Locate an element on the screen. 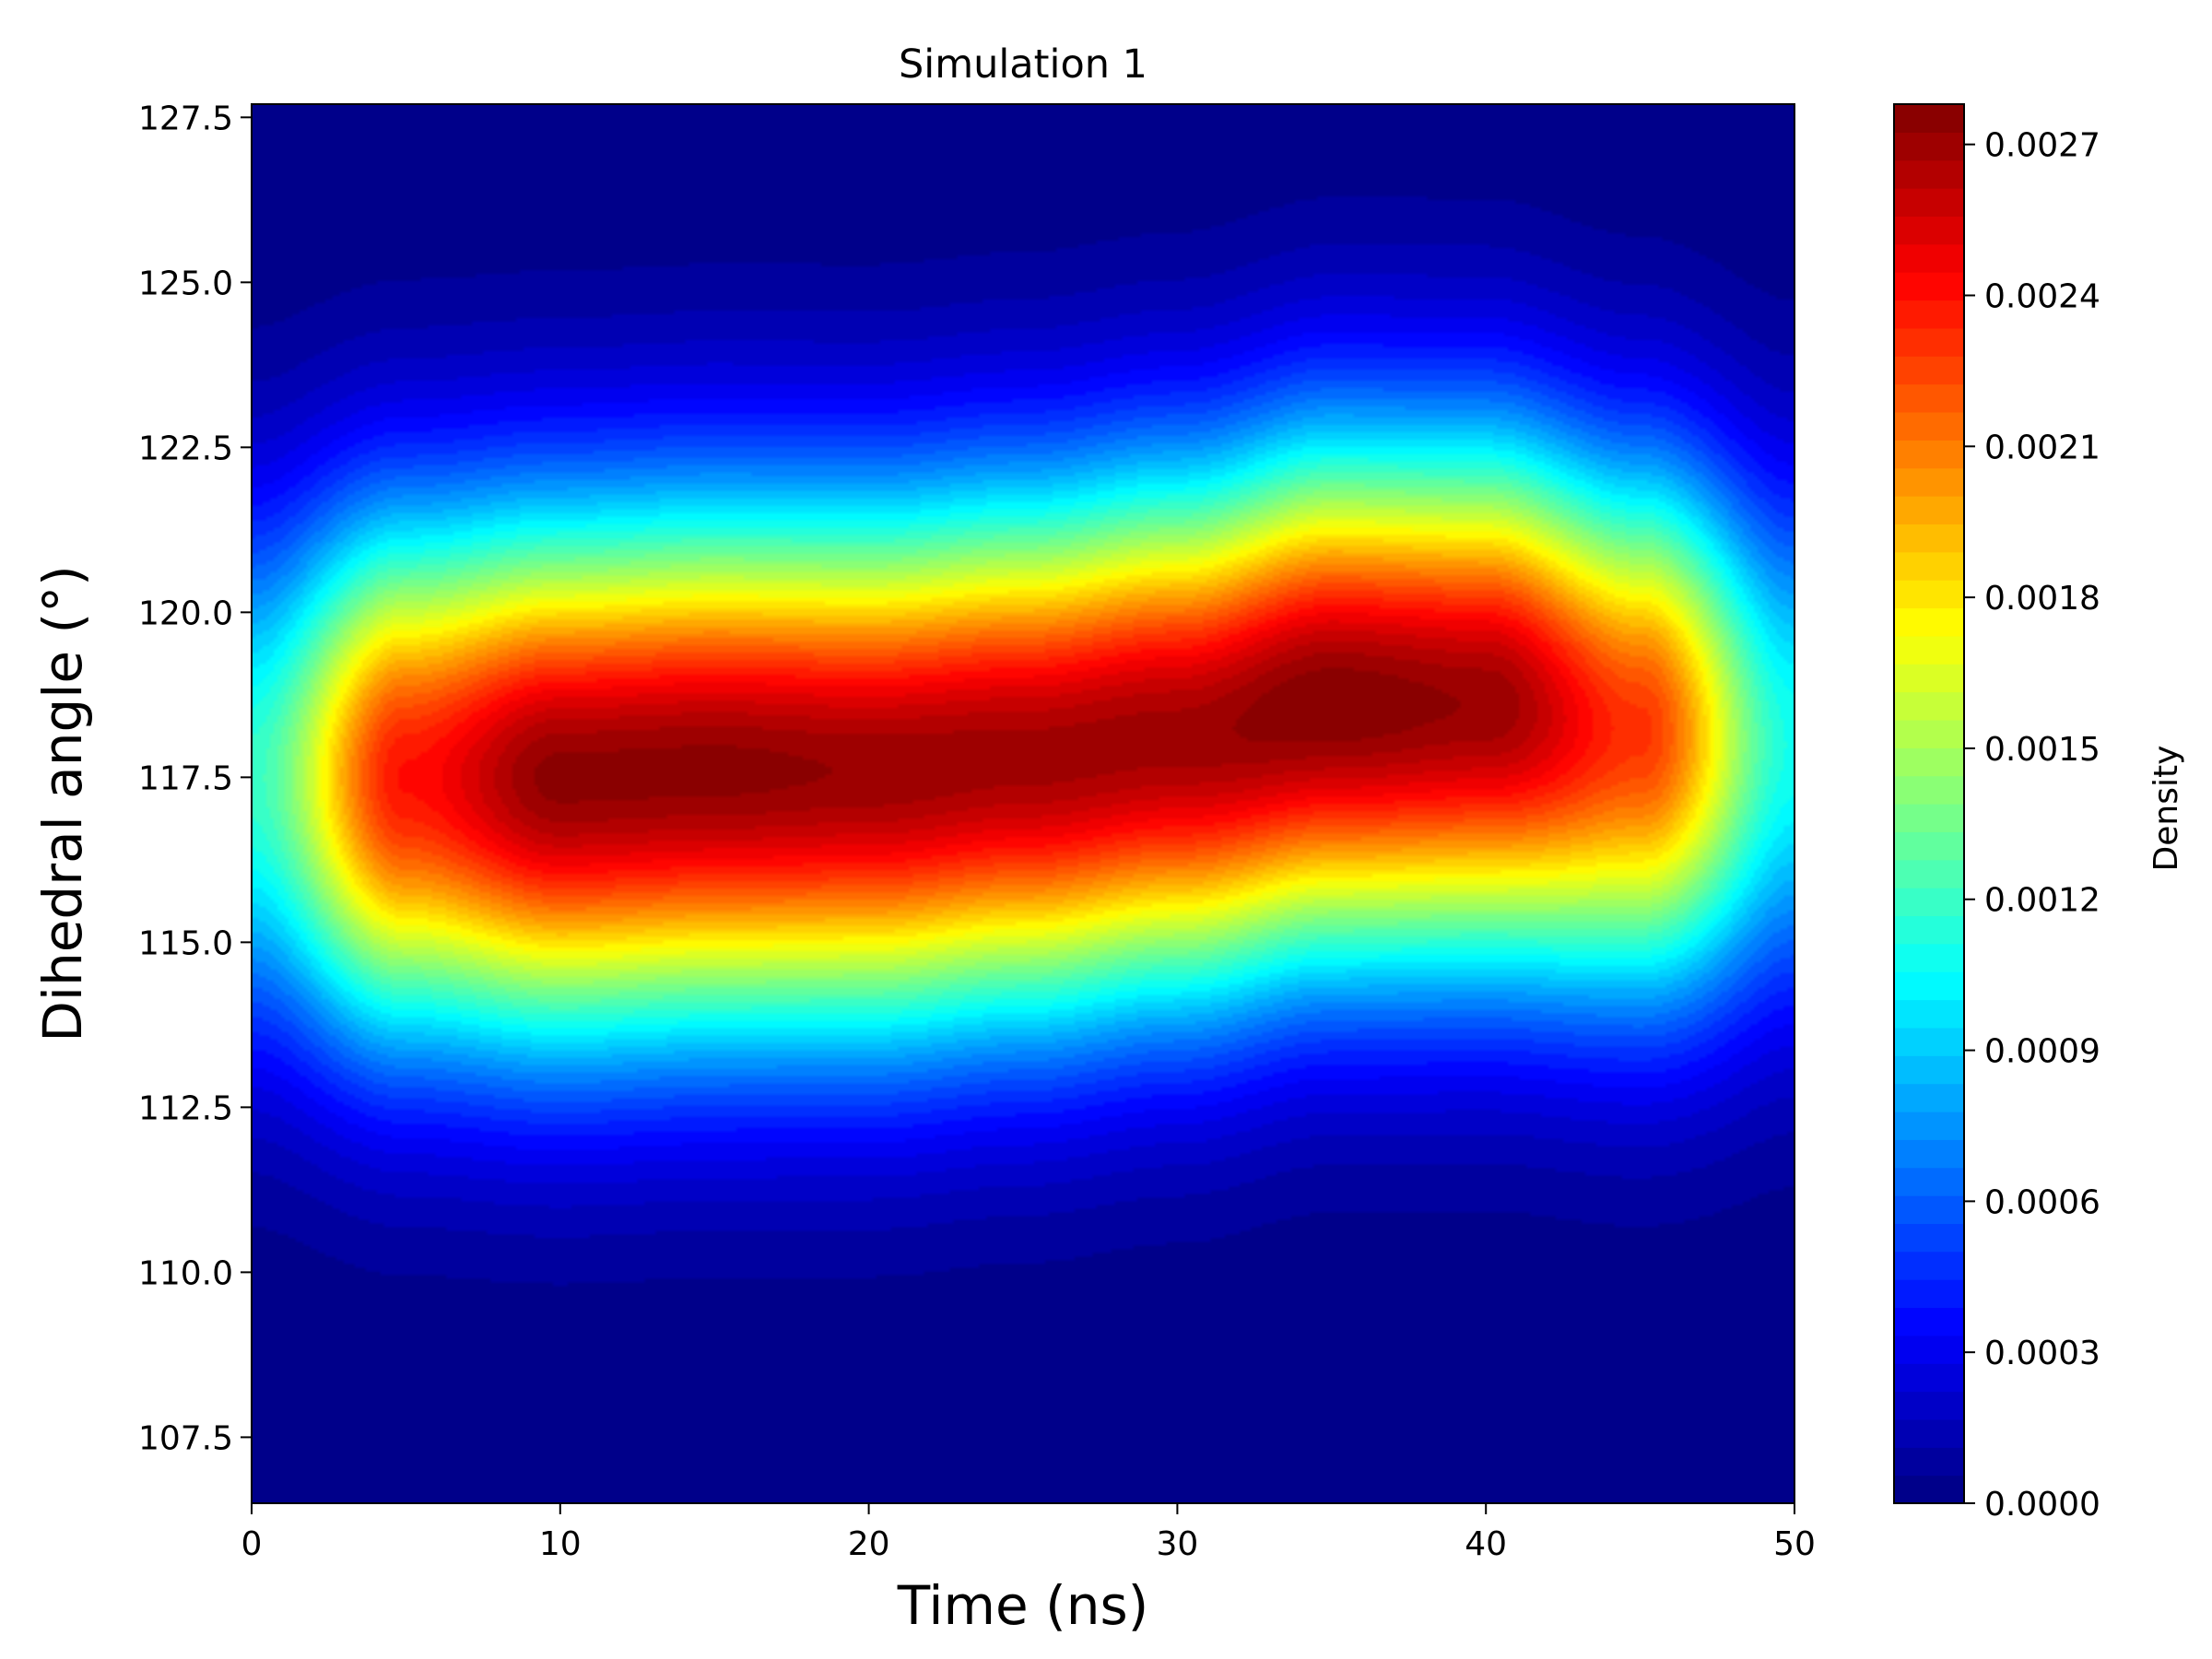 This screenshot has height=1659, width=2212. colorbar-tick-label: 0.0018 is located at coordinates (2042, 599).